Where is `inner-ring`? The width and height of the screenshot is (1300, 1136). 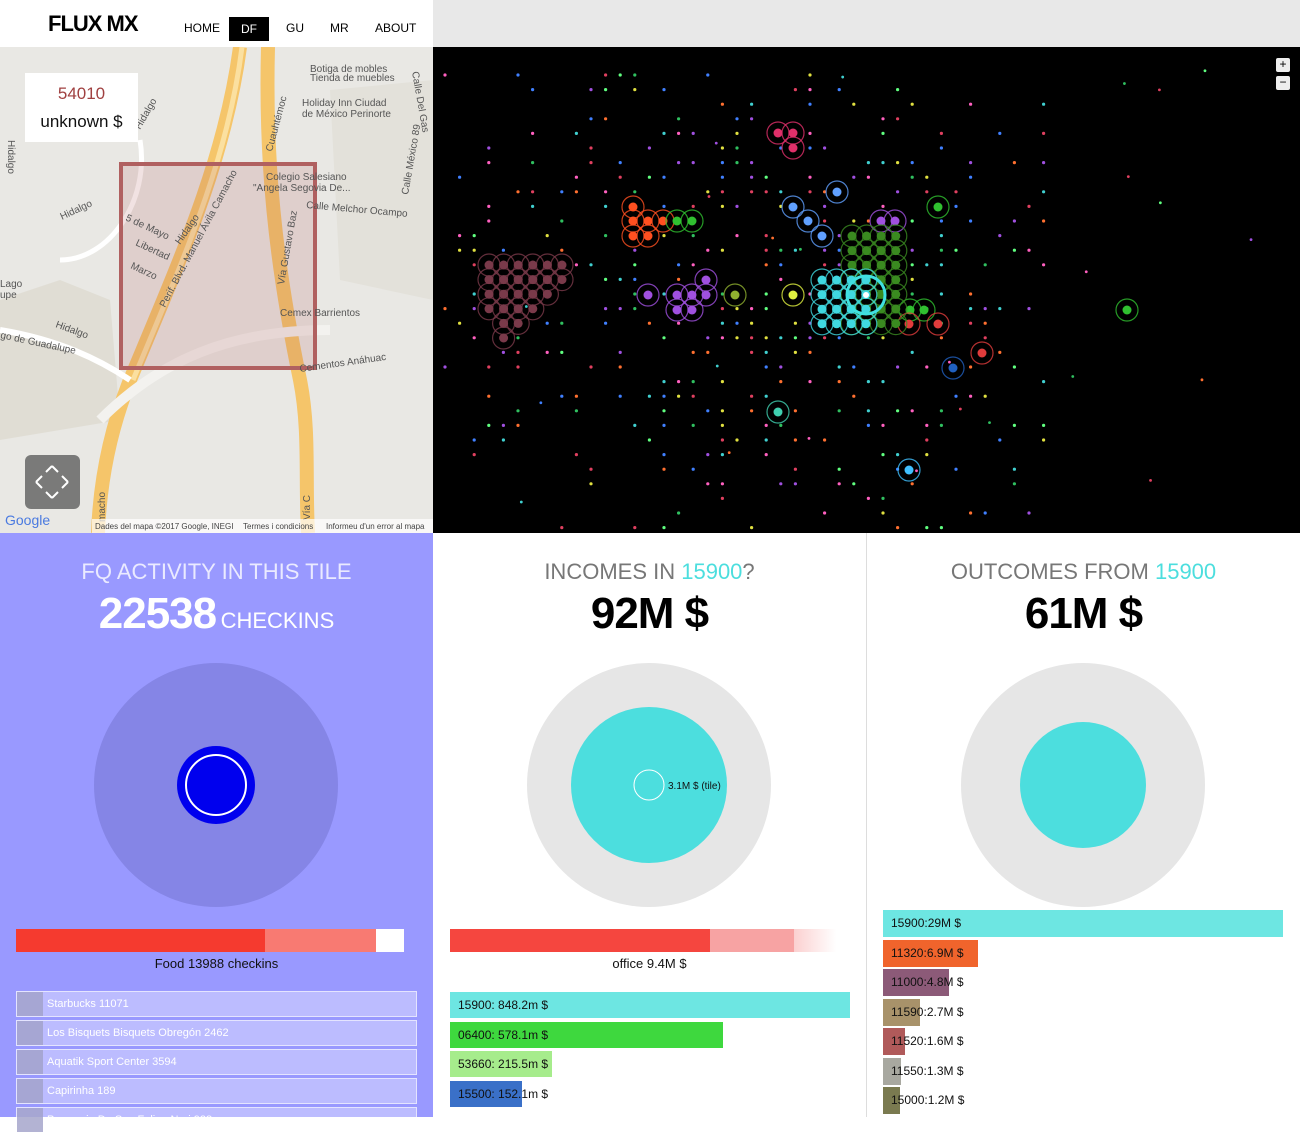 inner-ring is located at coordinates (216, 785).